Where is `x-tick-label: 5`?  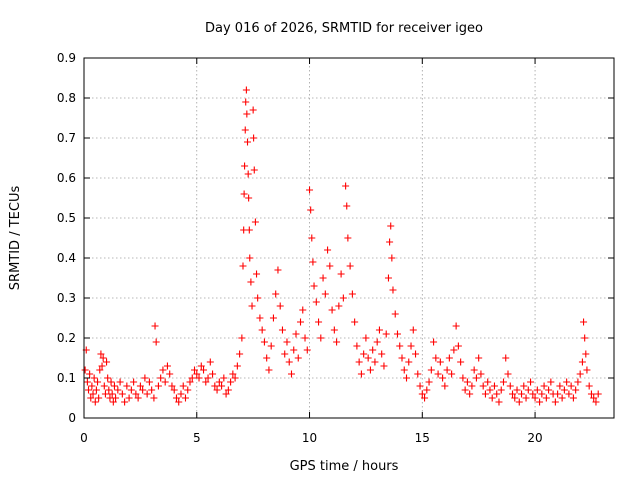 x-tick-label: 5 is located at coordinates (197, 438).